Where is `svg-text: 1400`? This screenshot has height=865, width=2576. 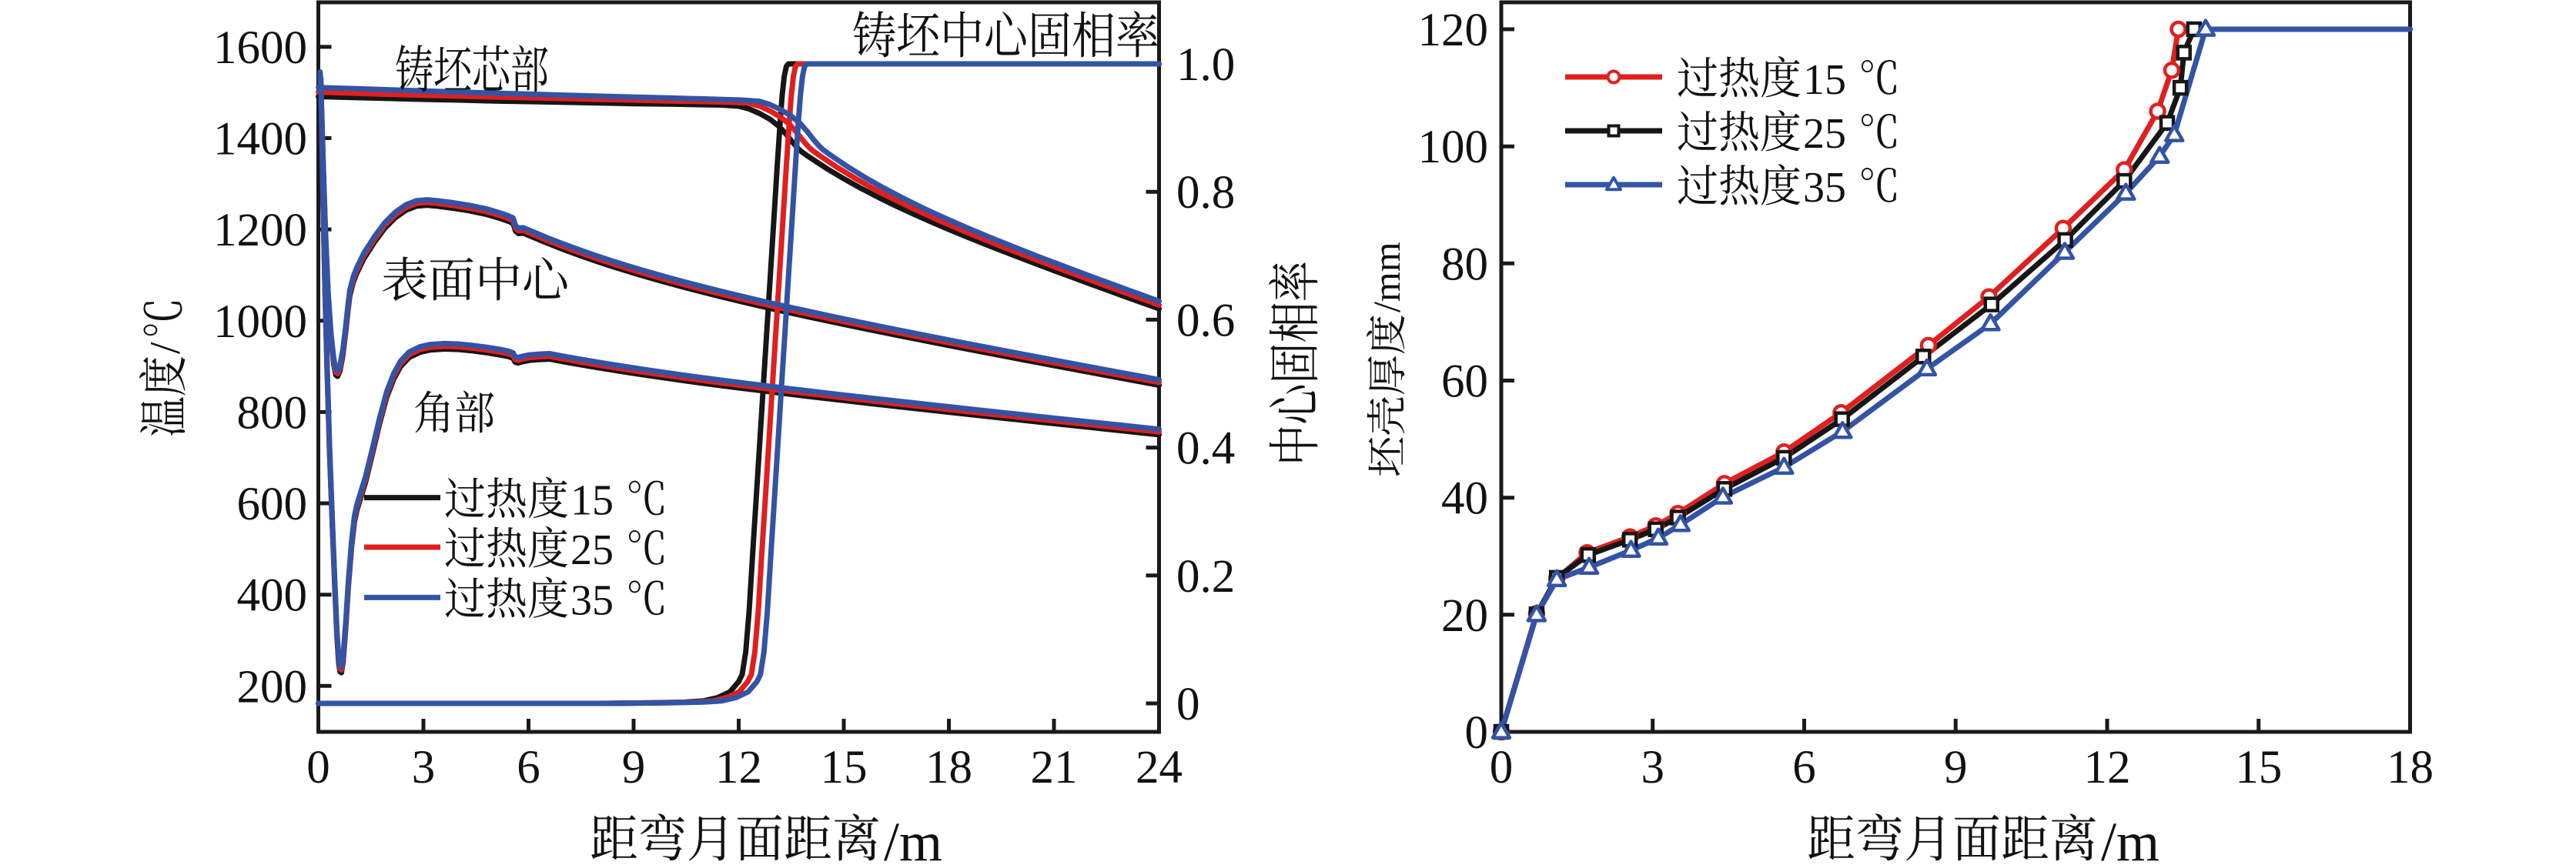
svg-text: 1400 is located at coordinates (260, 139).